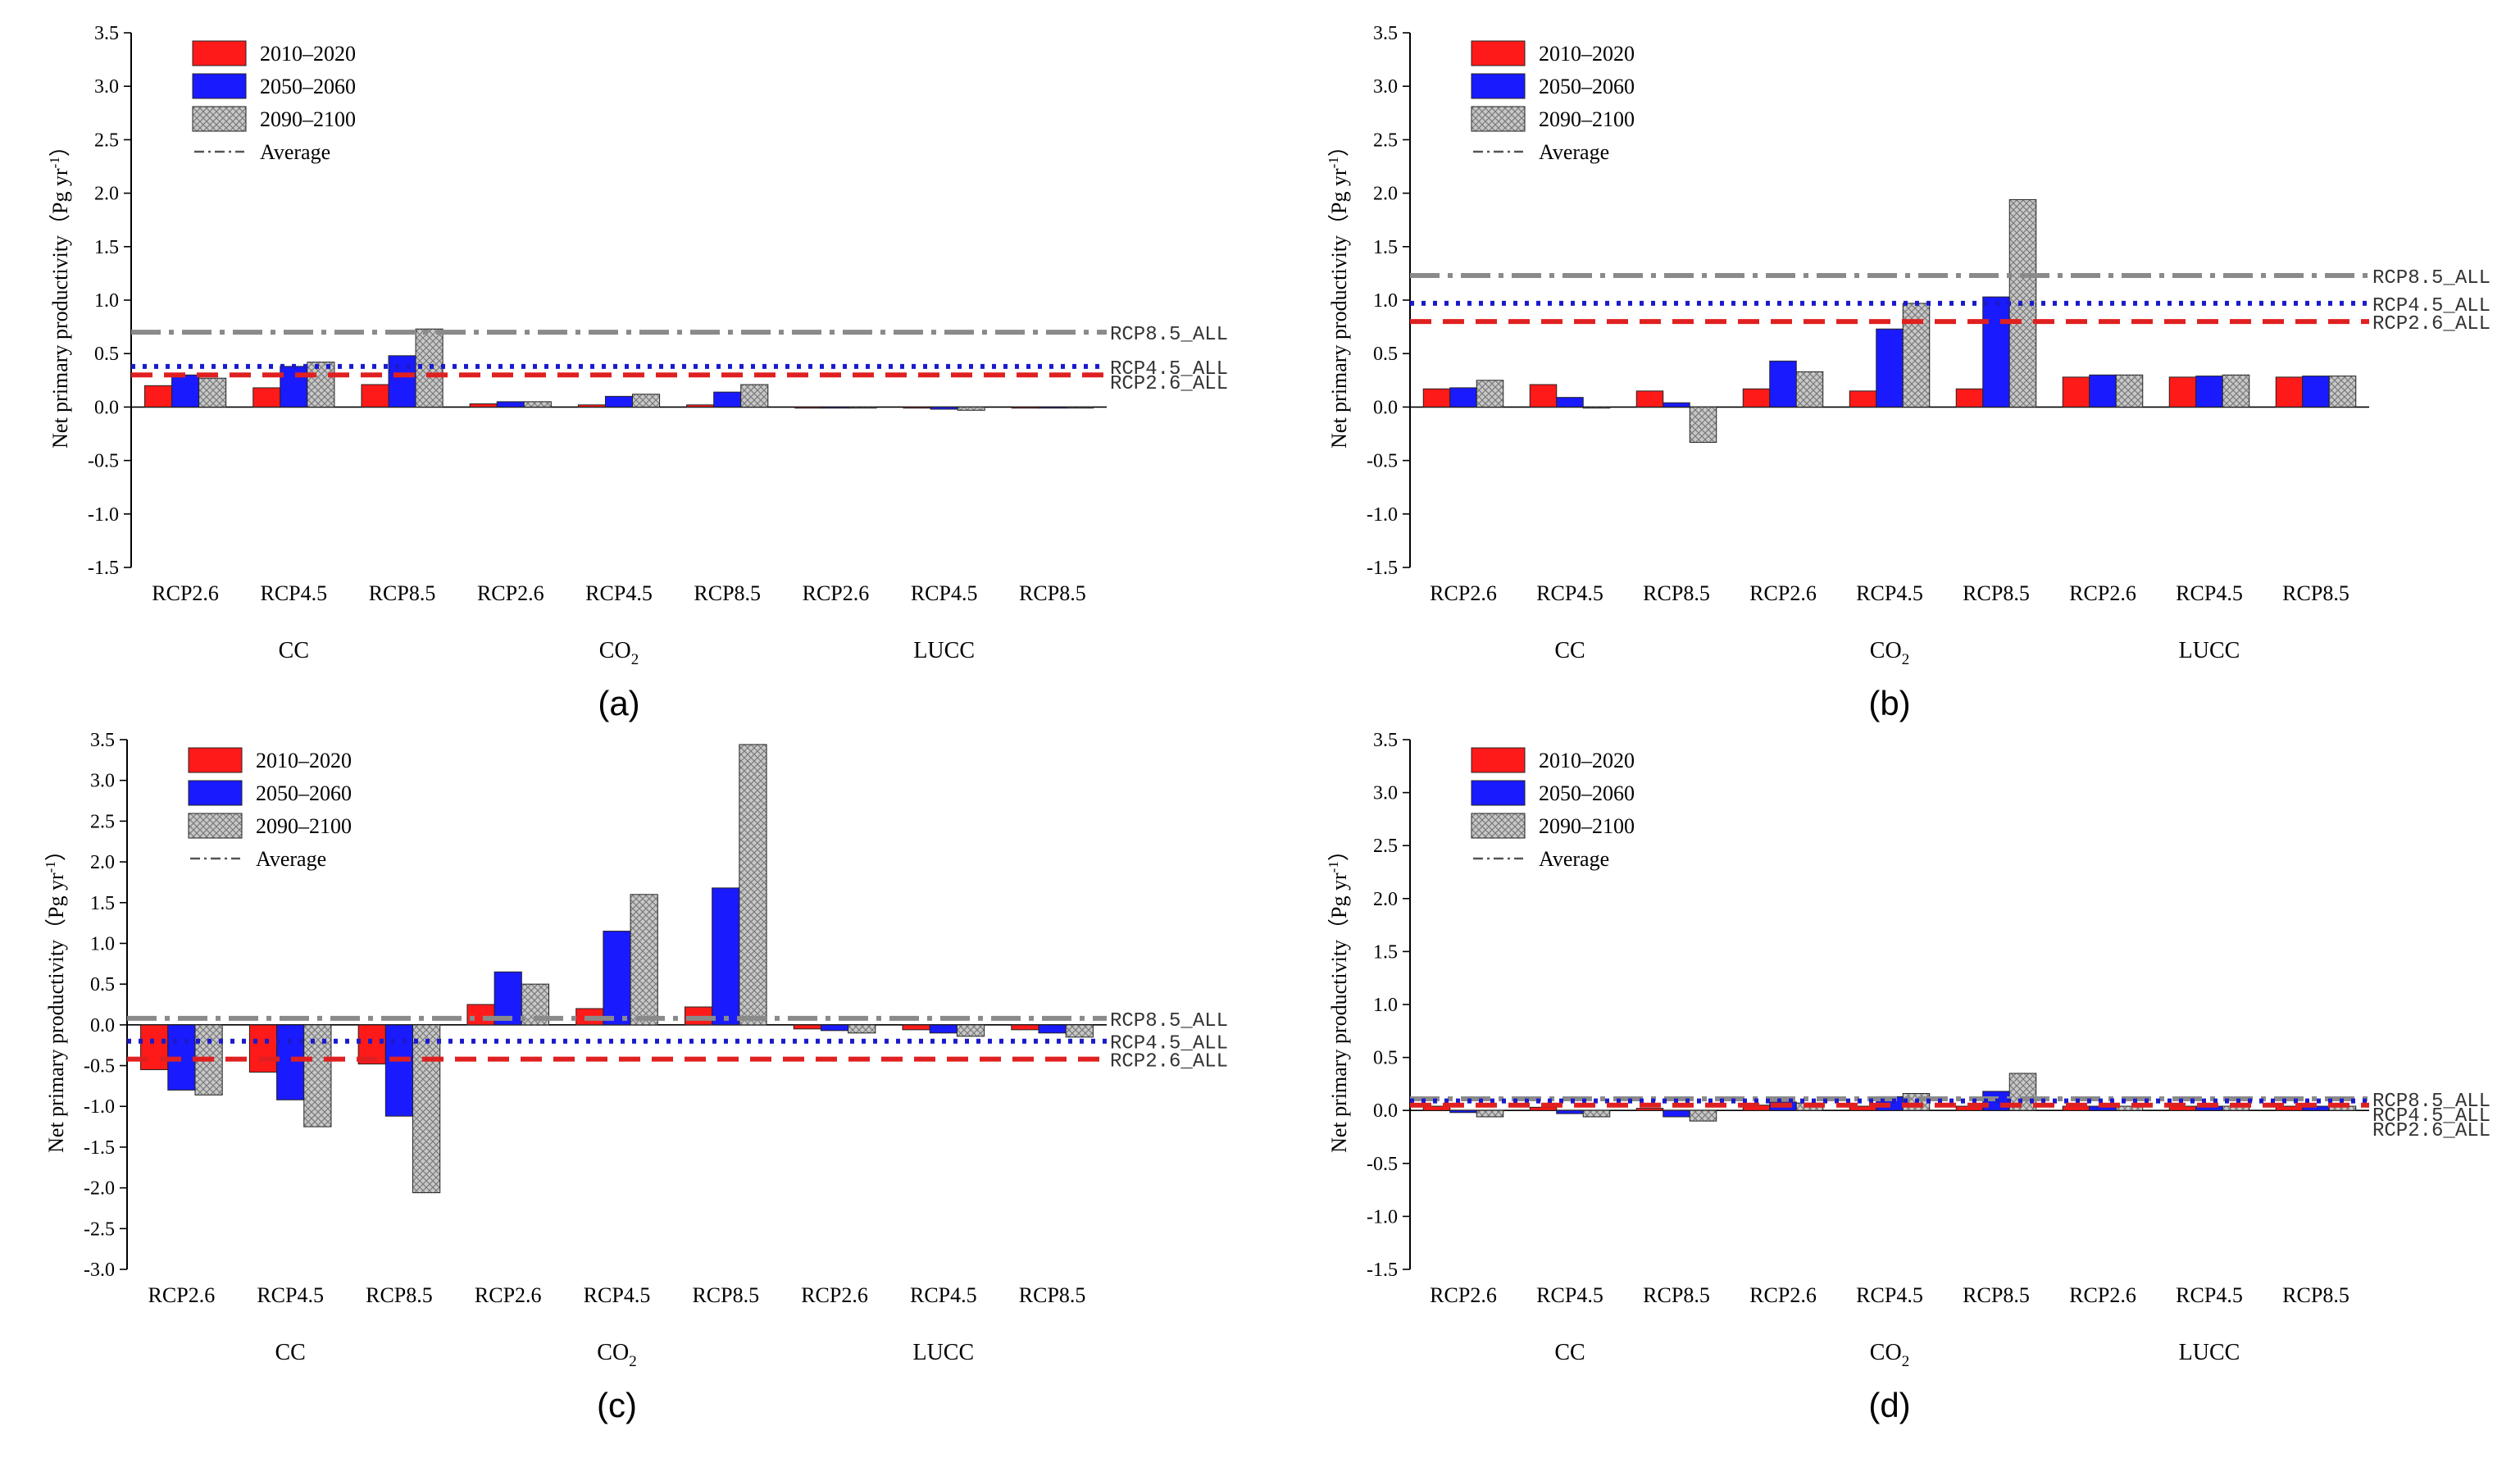 The height and width of the screenshot is (1476, 2520). I want to click on panel-label: (d), so click(1889, 1405).